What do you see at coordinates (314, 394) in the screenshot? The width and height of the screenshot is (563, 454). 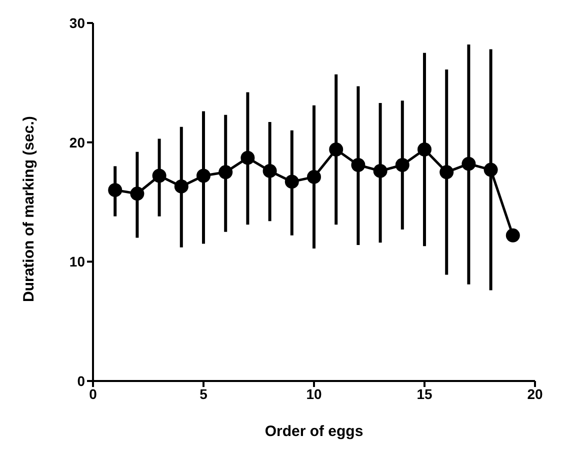 I see `x-tick-label: 10` at bounding box center [314, 394].